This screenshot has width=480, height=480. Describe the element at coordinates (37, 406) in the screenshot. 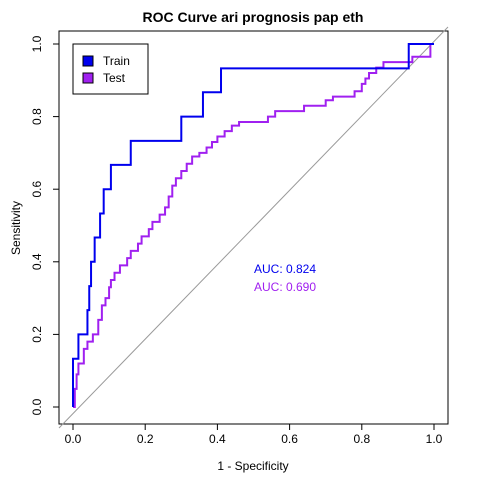

I see `y-tick-label: 0.0` at that location.